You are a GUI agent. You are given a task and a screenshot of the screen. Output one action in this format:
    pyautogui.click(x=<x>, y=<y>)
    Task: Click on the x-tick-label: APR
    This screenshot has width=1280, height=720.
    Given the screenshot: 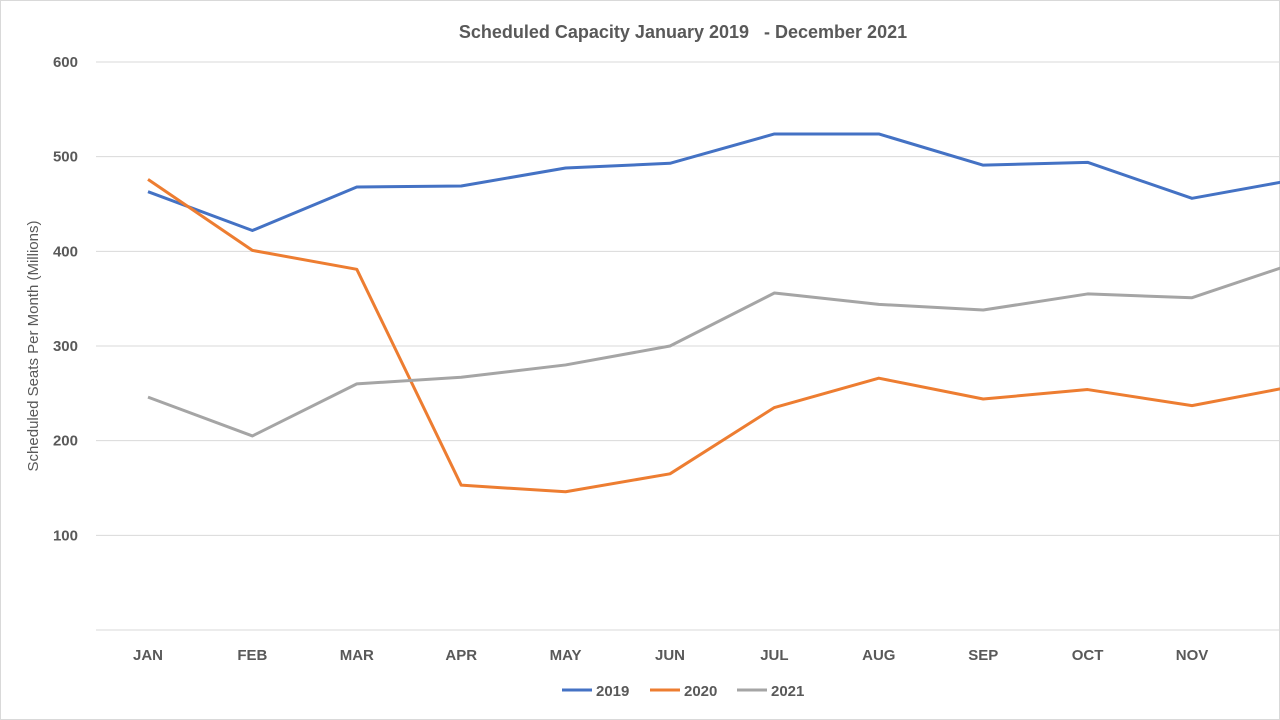 What is the action you would take?
    pyautogui.click(x=461, y=655)
    